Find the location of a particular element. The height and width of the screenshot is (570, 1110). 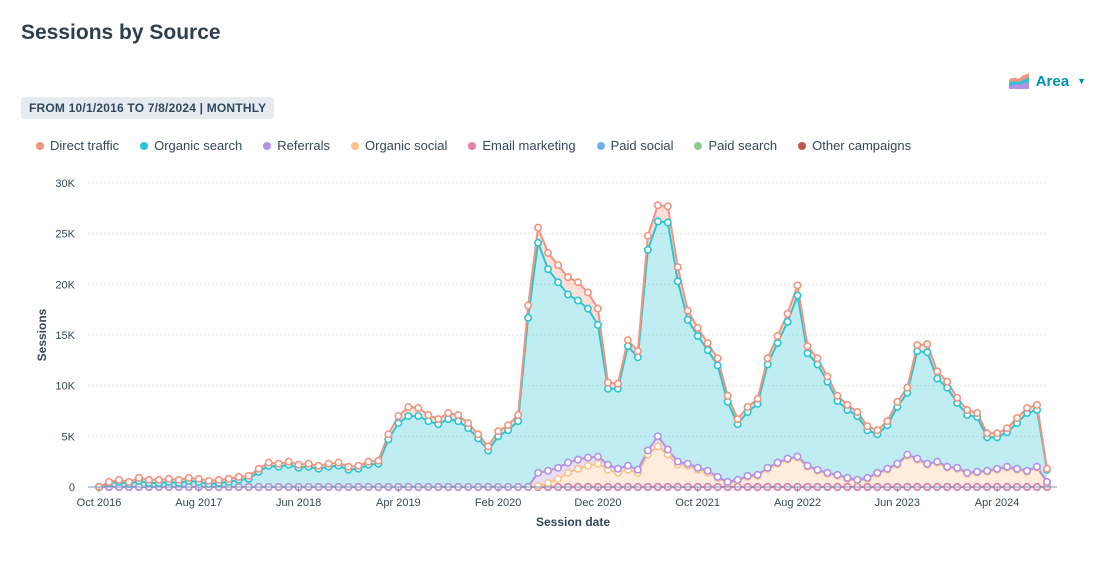

legend-item-direct-traffic: Direct traffic is located at coordinates (77, 145).